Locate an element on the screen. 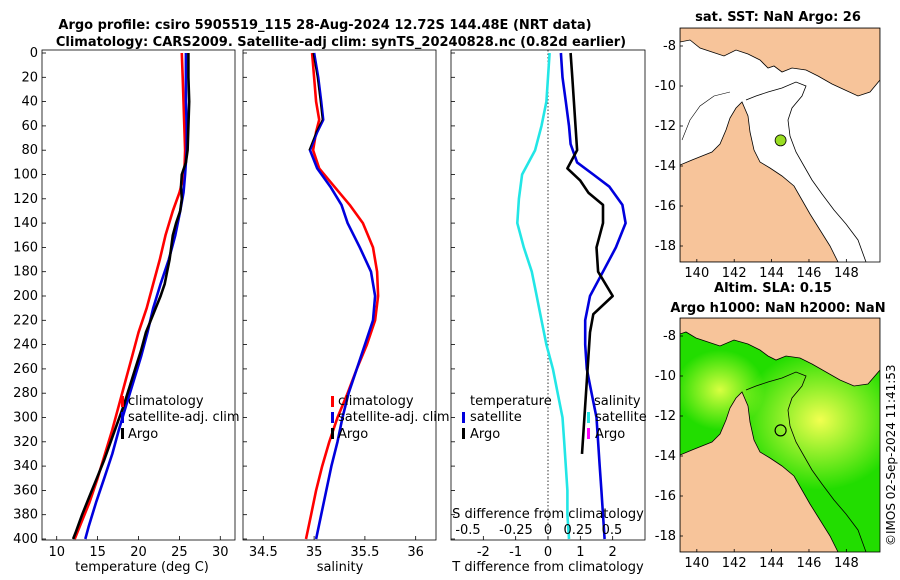 The height and width of the screenshot is (580, 900). temperature-x-axis: 10 15 20 25 30 is located at coordinates (138, 548).